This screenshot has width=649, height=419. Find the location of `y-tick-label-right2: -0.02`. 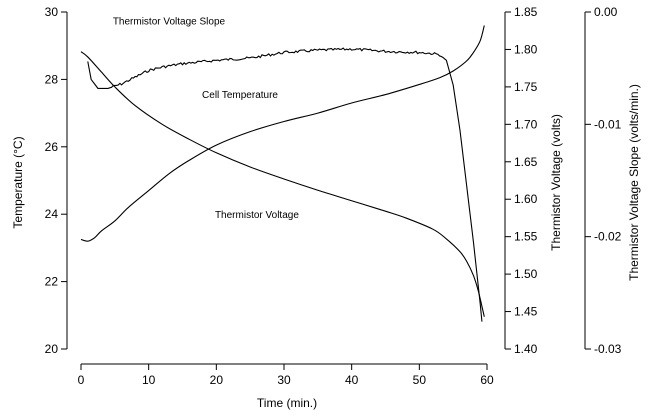

y-tick-label-right2: -0.02 is located at coordinates (608, 237).